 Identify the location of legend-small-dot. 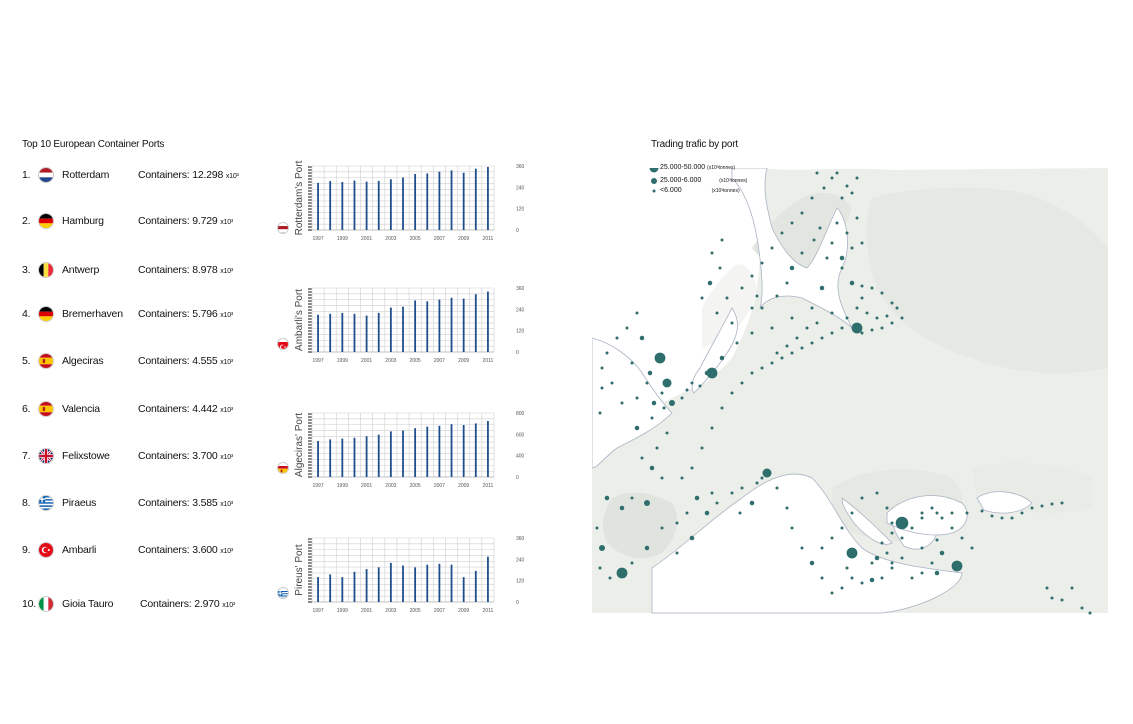
(654, 191).